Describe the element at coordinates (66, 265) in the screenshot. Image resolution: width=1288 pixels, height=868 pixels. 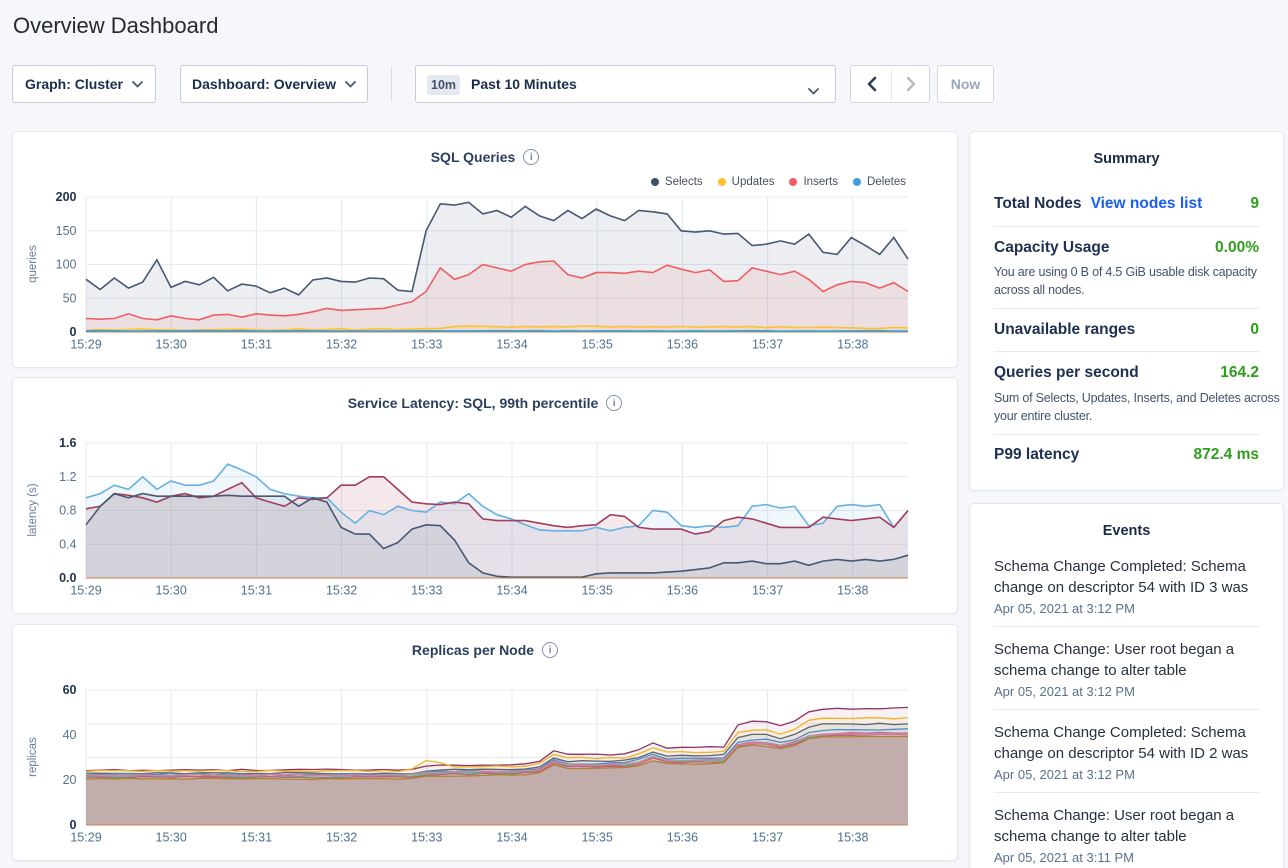
I see `svg-text: 100` at that location.